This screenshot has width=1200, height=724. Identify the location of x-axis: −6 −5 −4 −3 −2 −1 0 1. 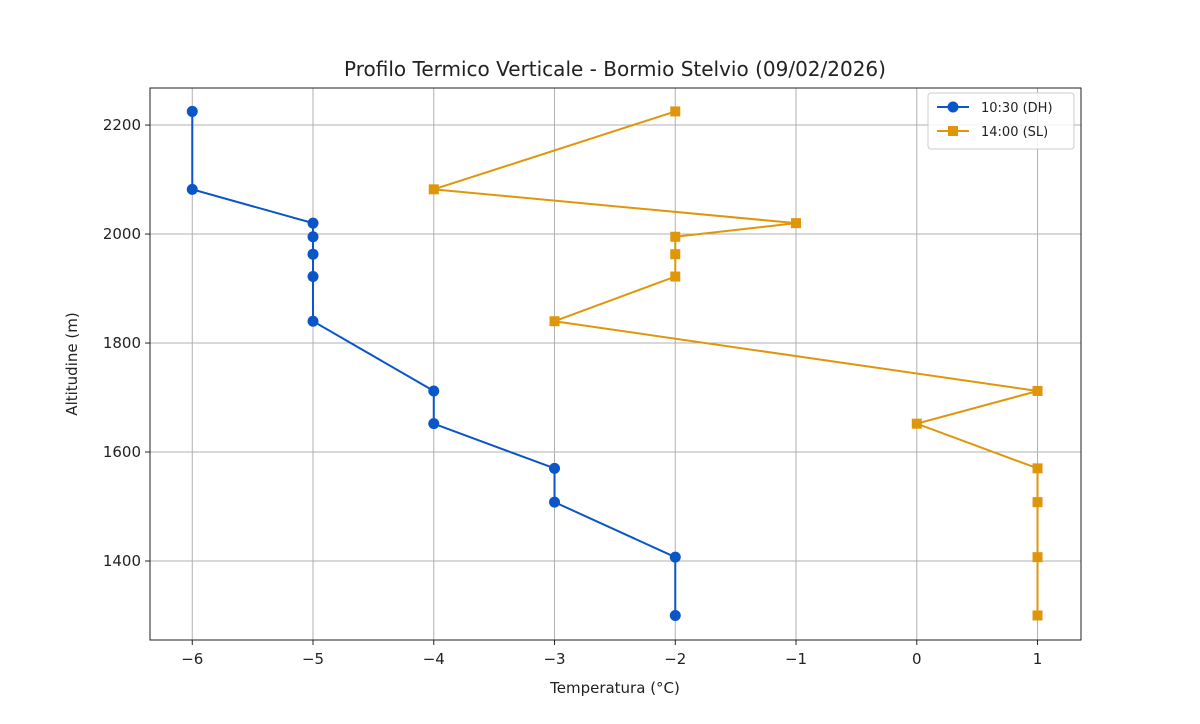
(611, 654).